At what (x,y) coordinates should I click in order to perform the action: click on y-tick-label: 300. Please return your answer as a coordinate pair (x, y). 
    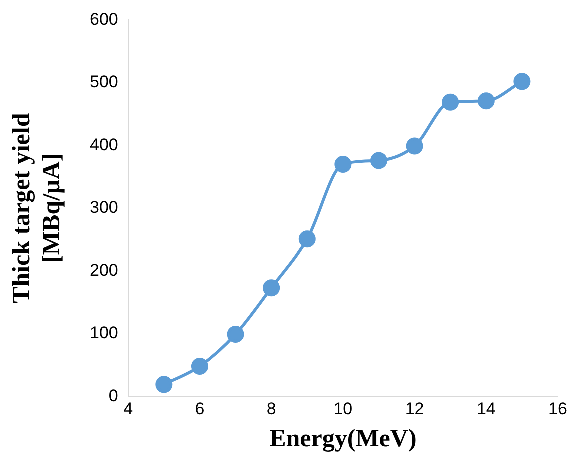
    Looking at the image, I should click on (104, 208).